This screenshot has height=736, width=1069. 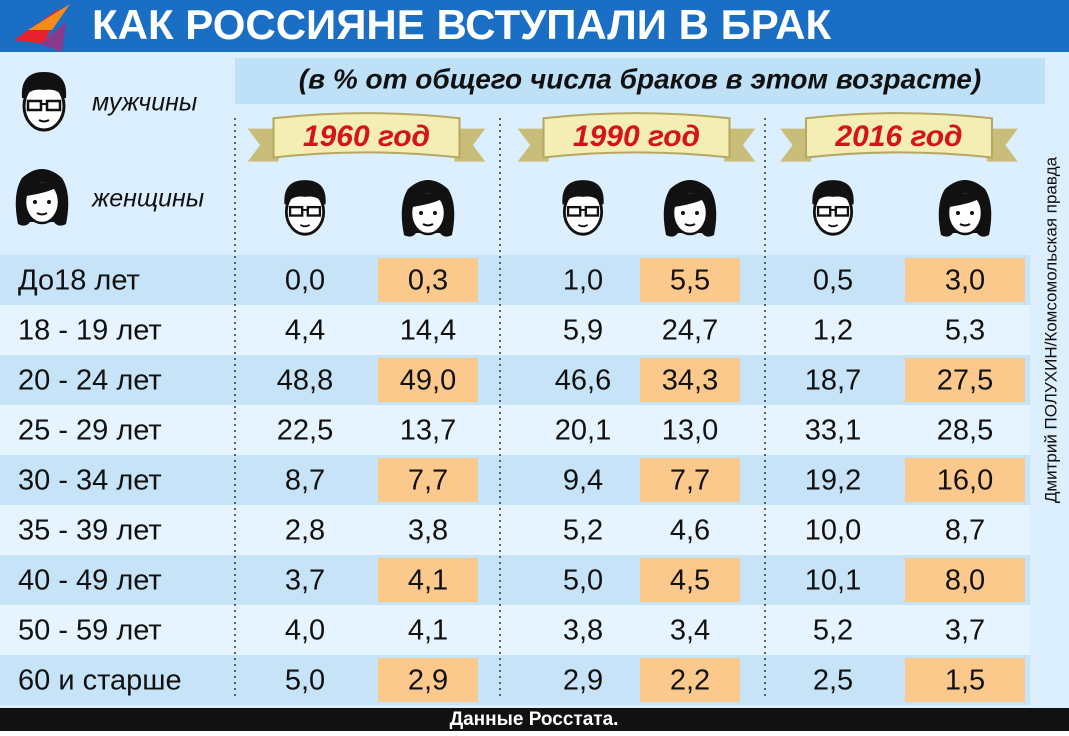 What do you see at coordinates (428, 431) in the screenshot?
I see `cell-value: 13,7` at bounding box center [428, 431].